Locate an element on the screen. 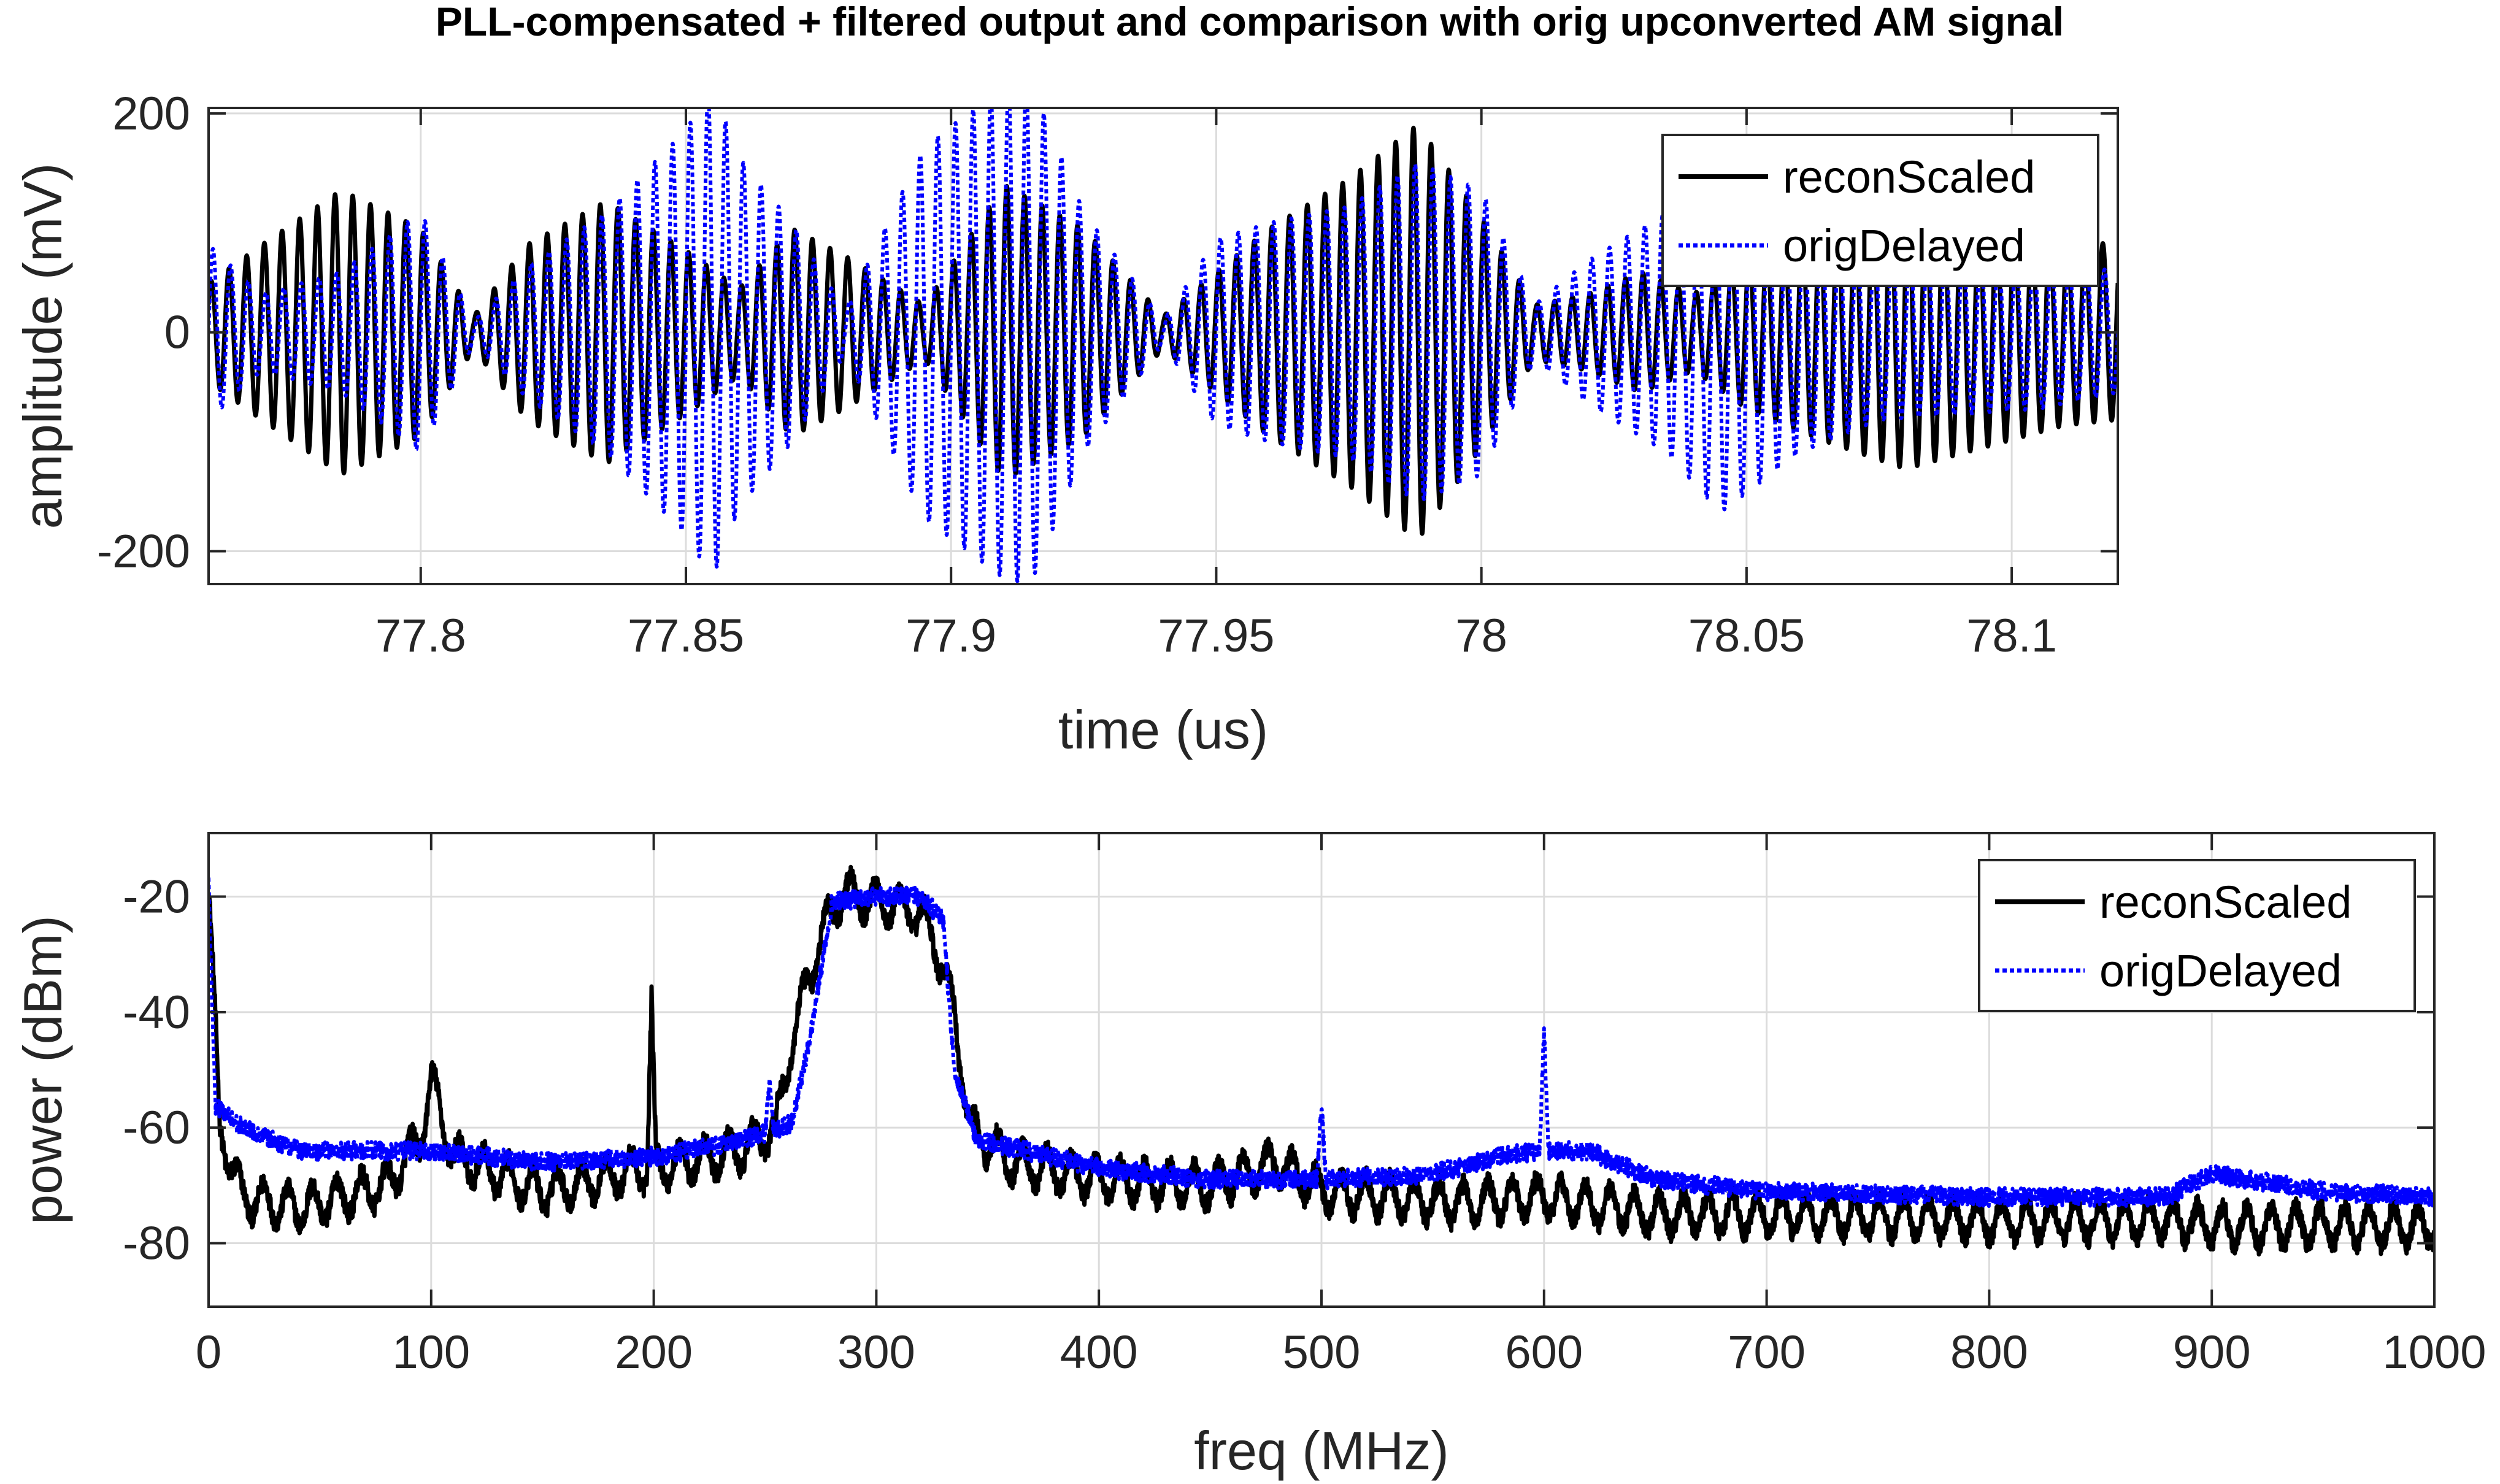 The image size is (2500, 1484). x-tick-label: 77.95 is located at coordinates (1216, 636).